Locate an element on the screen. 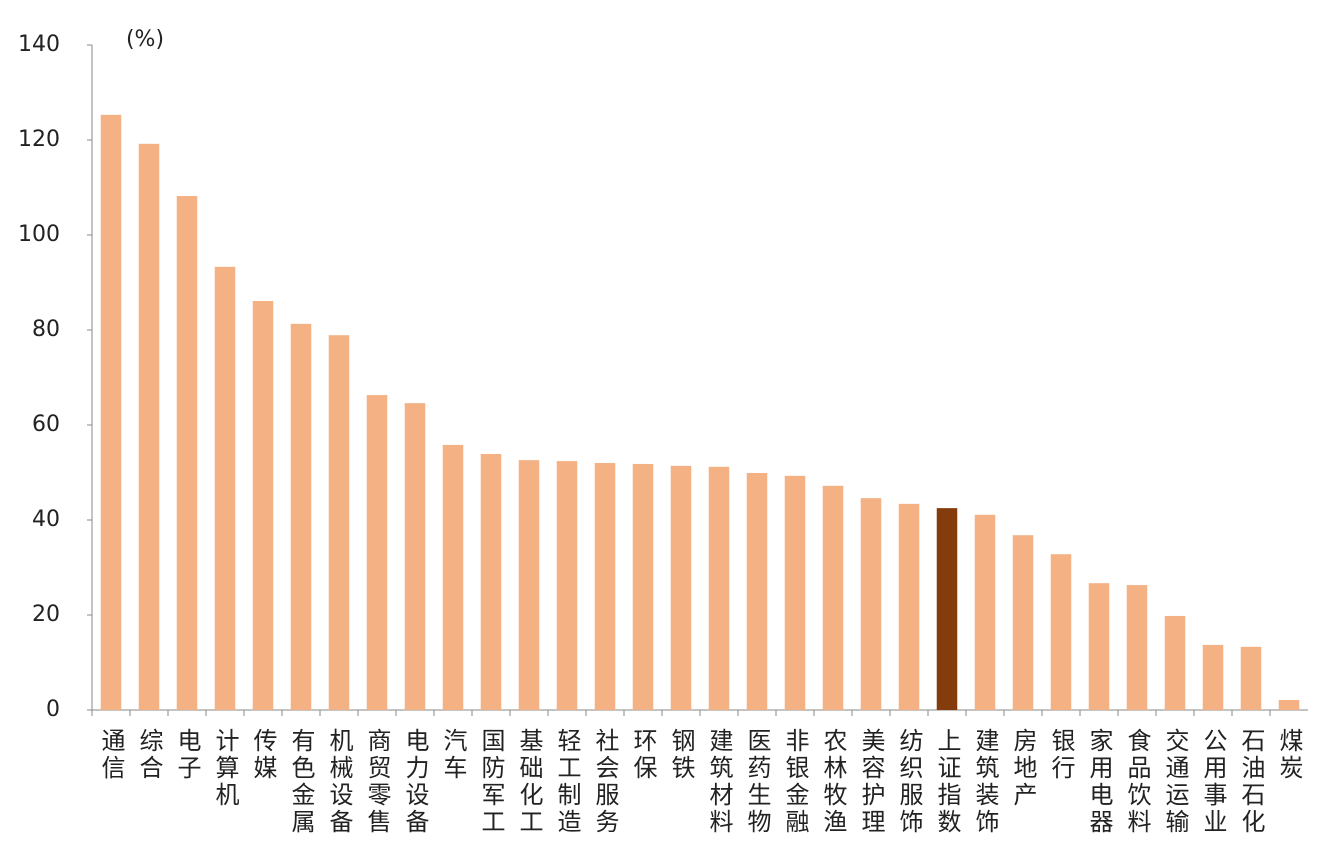 This screenshot has width=1320, height=855. x-tick-label: 社会服务 is located at coordinates (605, 782).